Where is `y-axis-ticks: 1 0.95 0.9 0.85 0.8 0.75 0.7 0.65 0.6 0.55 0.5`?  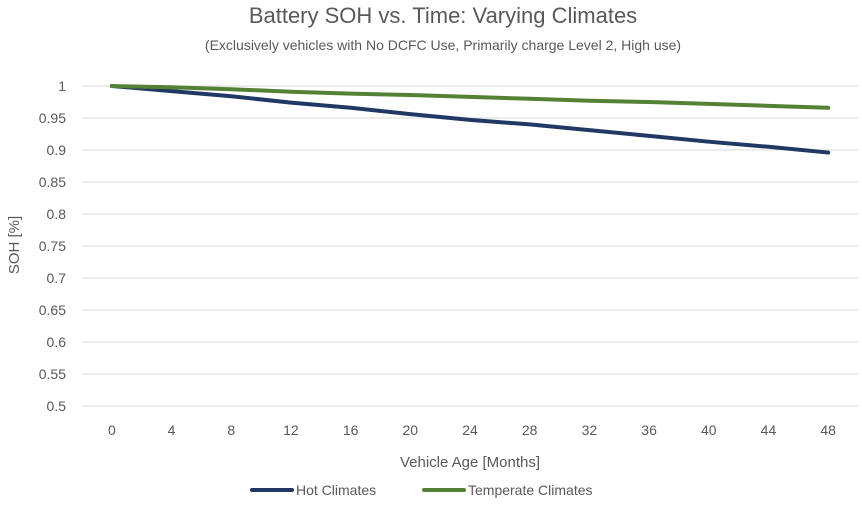
y-axis-ticks: 1 0.95 0.9 0.85 0.8 0.75 0.7 0.65 0.6 0.55 0.5 is located at coordinates (52, 246).